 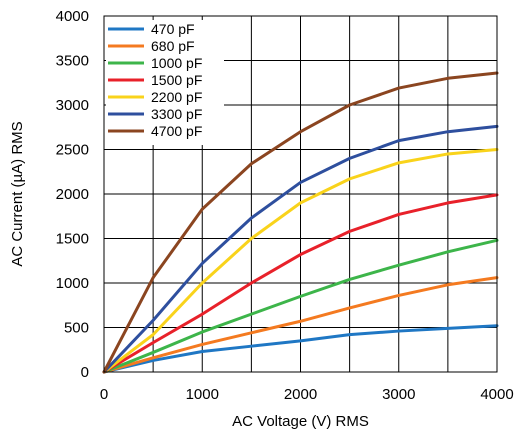 What do you see at coordinates (72, 150) in the screenshot?
I see `y-tick-label: 2500` at bounding box center [72, 150].